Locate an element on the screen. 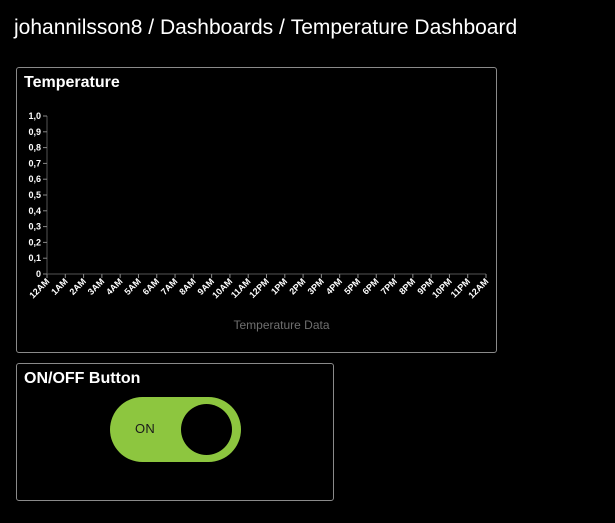 Image resolution: width=615 pixels, height=523 pixels. x-tick-label: 4AM is located at coordinates (114, 286).